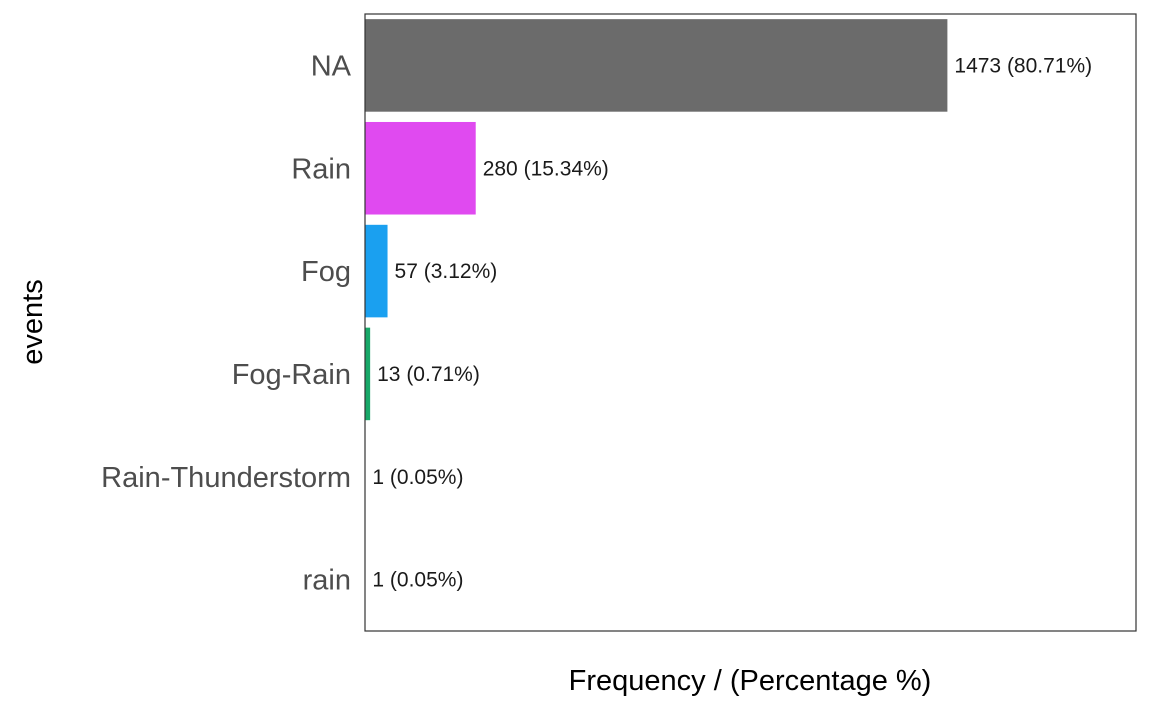 Image resolution: width=1152 pixels, height=711 pixels. I want to click on data-label-5: 1 (0.05%), so click(417, 580).